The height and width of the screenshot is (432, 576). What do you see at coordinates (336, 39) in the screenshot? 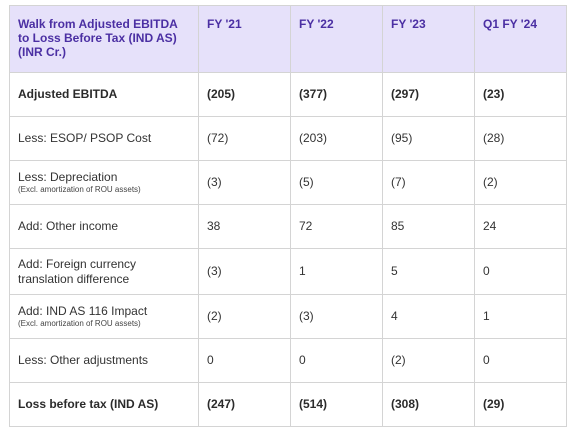
I see `column-header-fy22: FY '22` at bounding box center [336, 39].